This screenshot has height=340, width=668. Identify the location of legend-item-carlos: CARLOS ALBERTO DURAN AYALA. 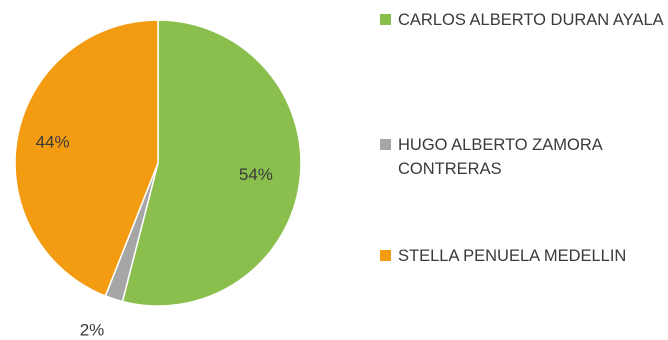
(524, 20).